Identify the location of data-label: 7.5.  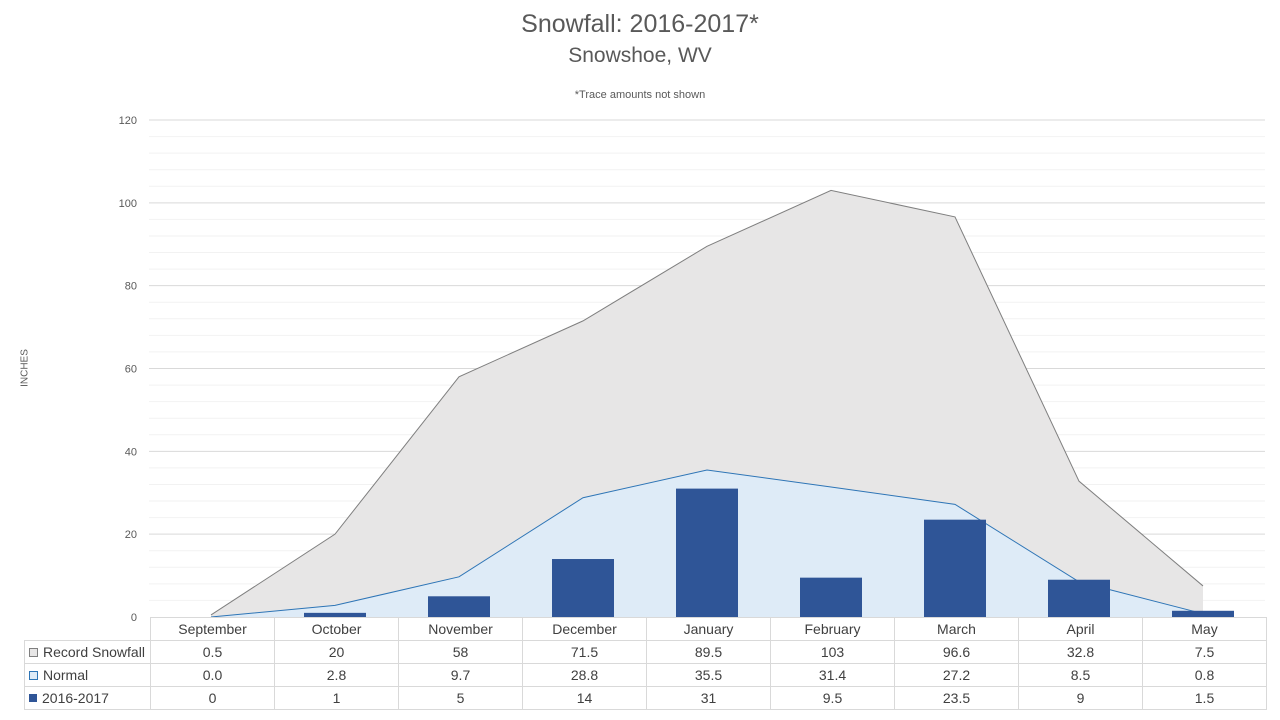
(1204, 652).